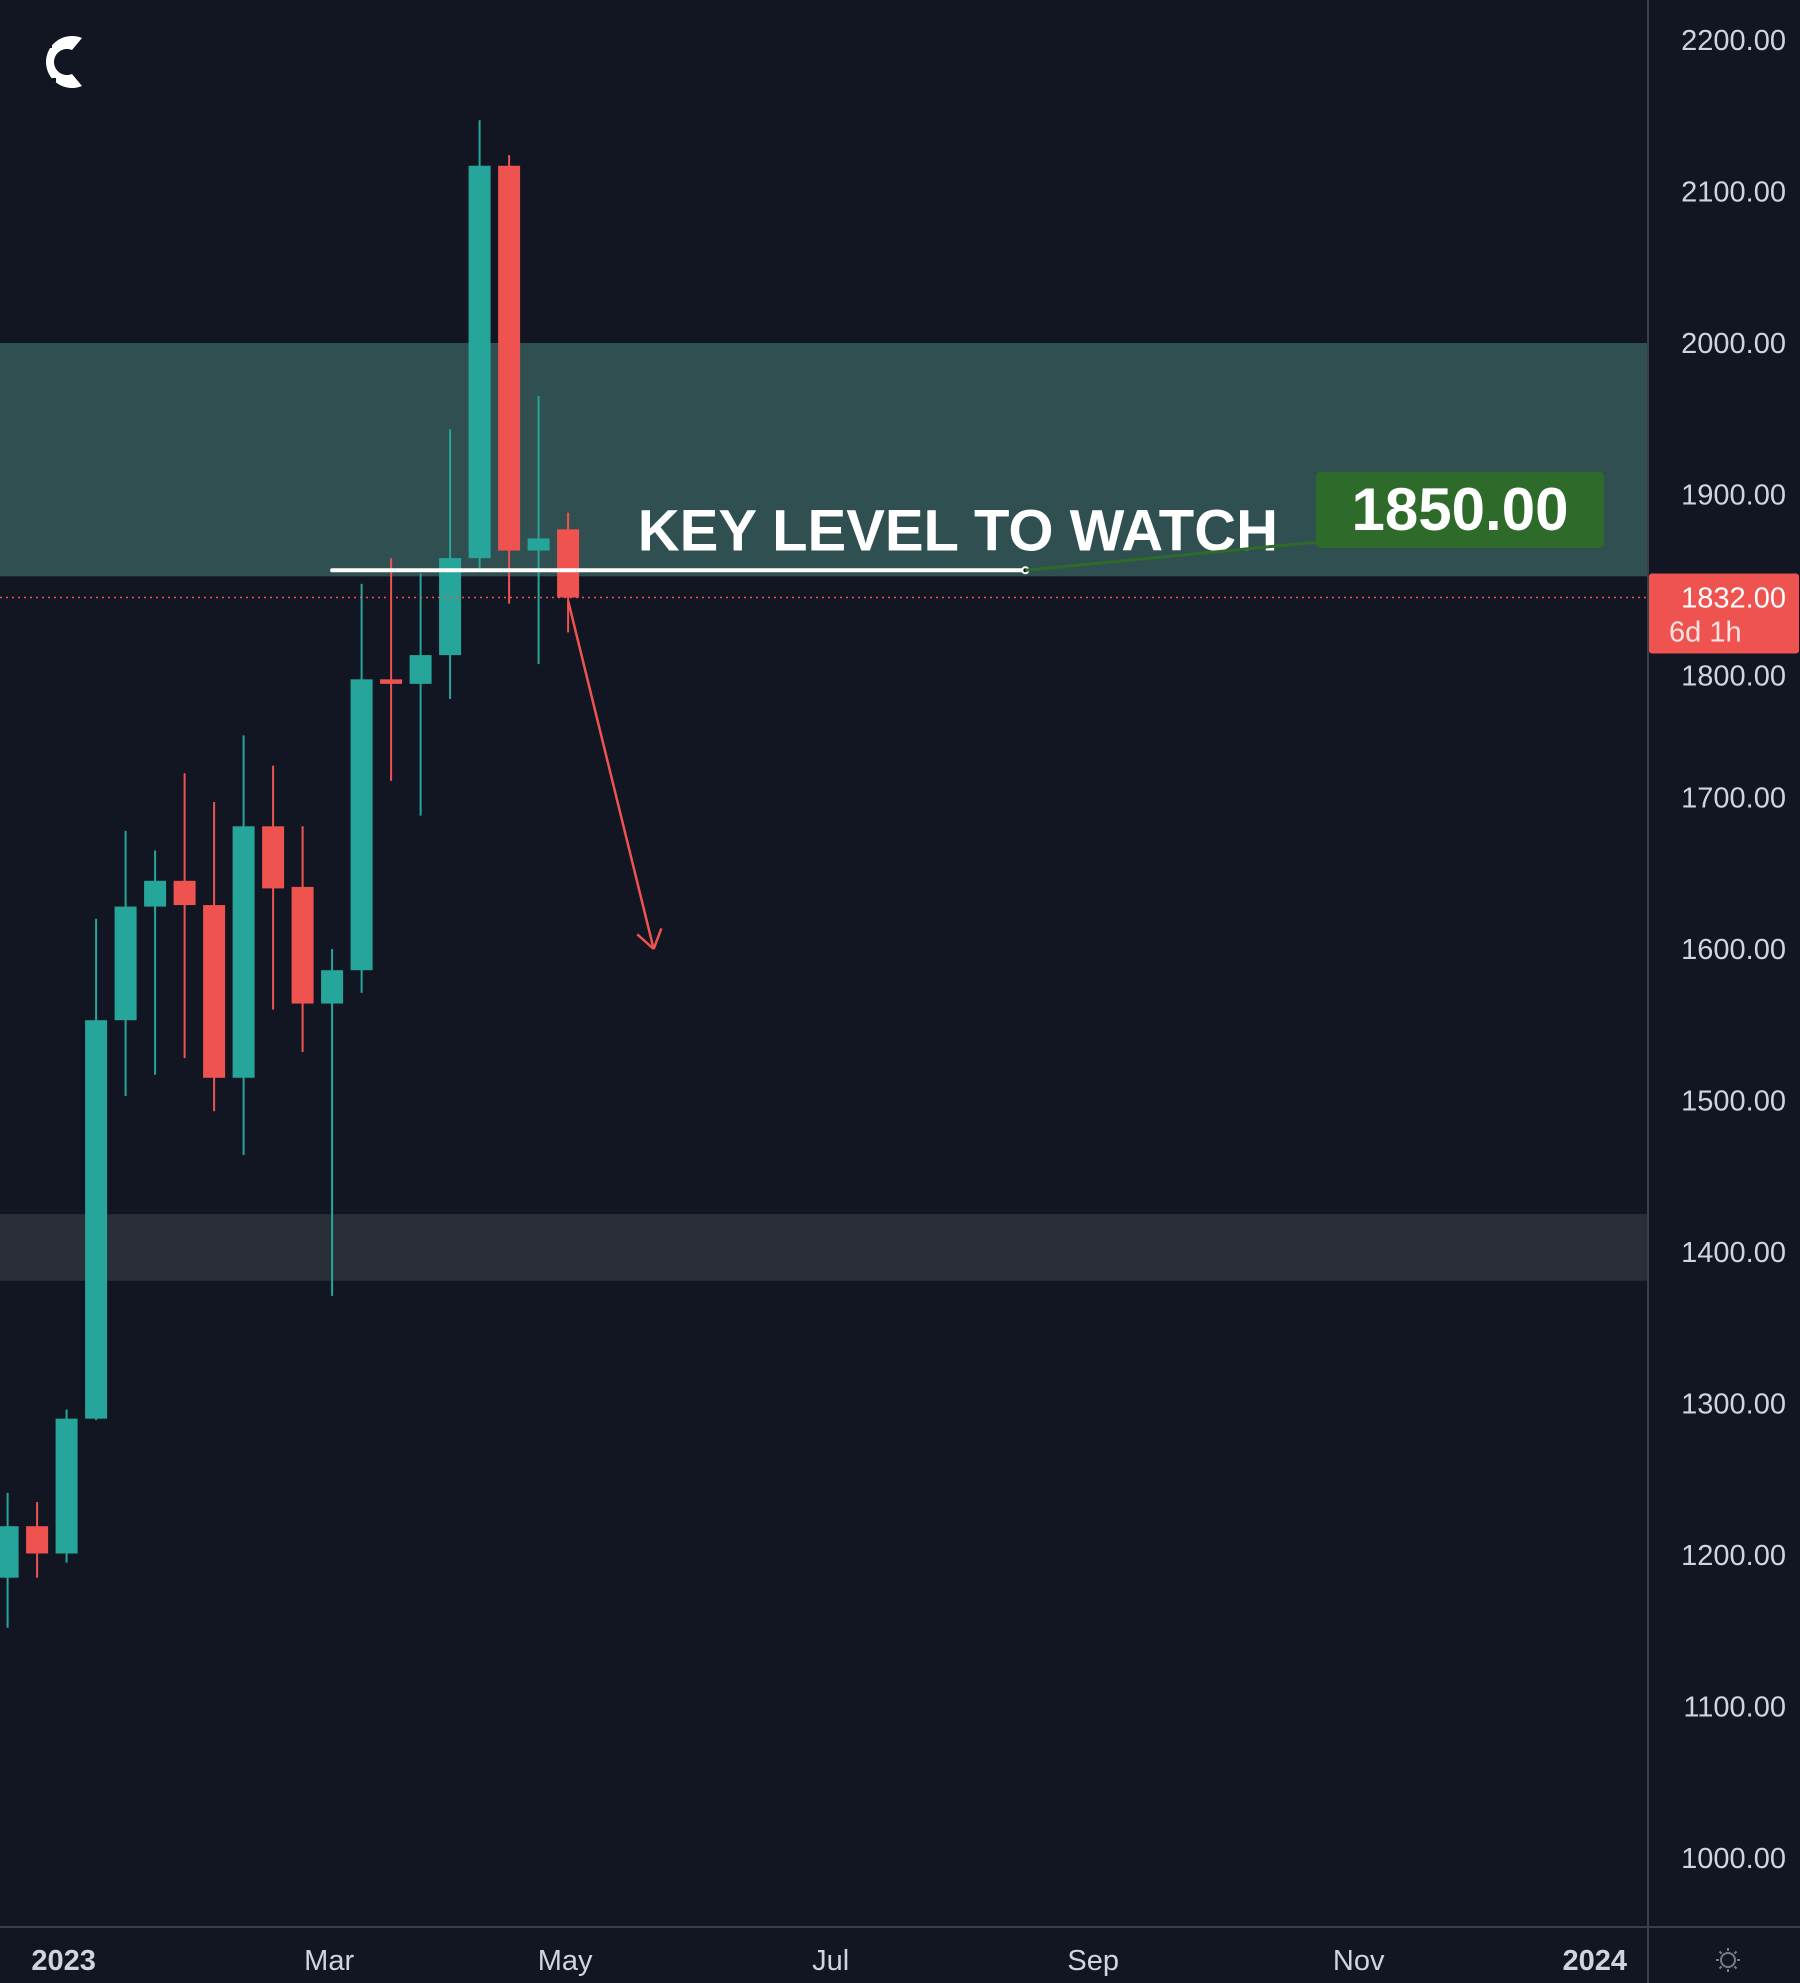 The height and width of the screenshot is (1983, 1800). Describe the element at coordinates (1733, 799) in the screenshot. I see `y-tick-label: 1700.00` at that location.